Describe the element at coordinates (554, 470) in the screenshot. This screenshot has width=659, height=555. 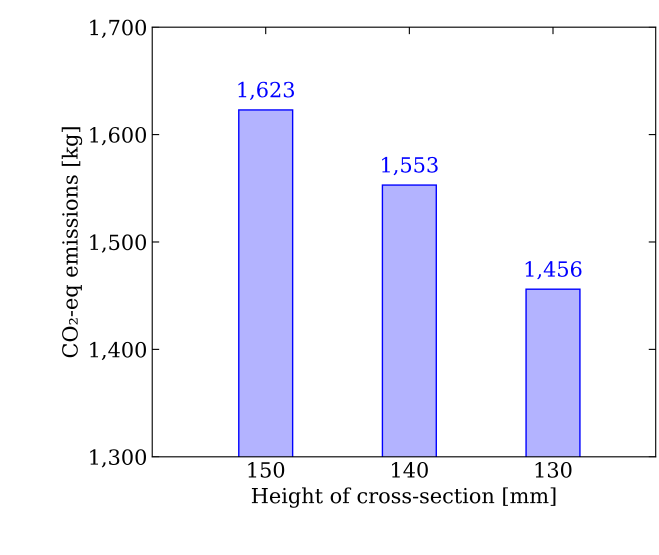
I see `x-tick-label: 130` at that location.